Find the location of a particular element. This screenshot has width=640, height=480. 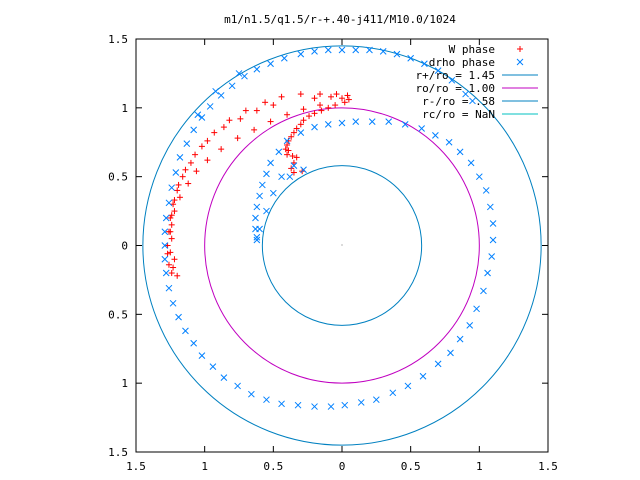

legend-label: ro/ro = 1.00 is located at coordinates (455, 88).